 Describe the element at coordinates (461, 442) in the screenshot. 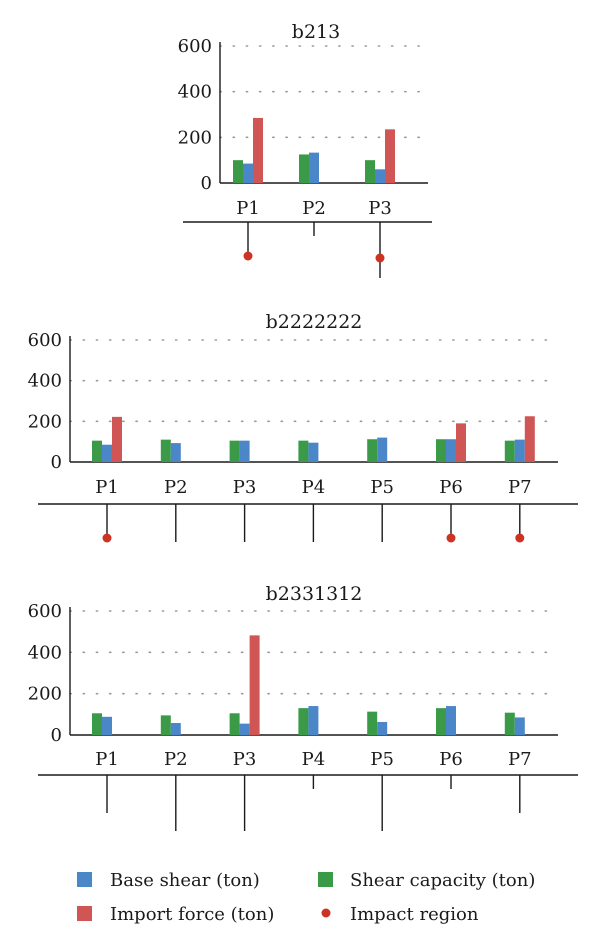

I see `bar-import-force-p6` at that location.